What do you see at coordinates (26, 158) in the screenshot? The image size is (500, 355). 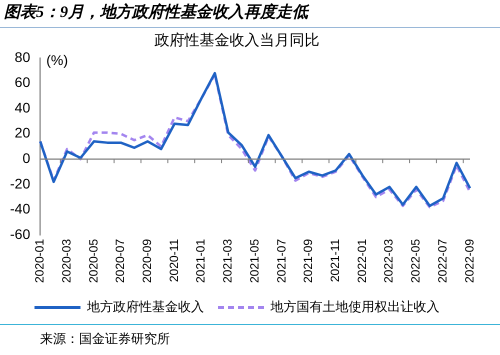 I see `y-tick-label: 0` at bounding box center [26, 158].